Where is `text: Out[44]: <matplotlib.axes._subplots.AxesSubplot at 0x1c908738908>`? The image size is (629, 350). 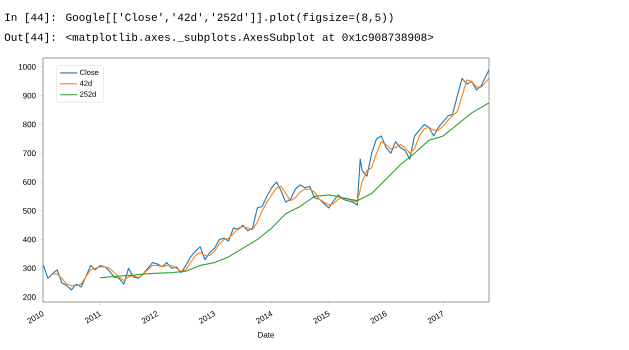 text: Out[44]: <matplotlib.axes._subplots.AxesSubplot at 0x1c908738908> is located at coordinates (219, 38).